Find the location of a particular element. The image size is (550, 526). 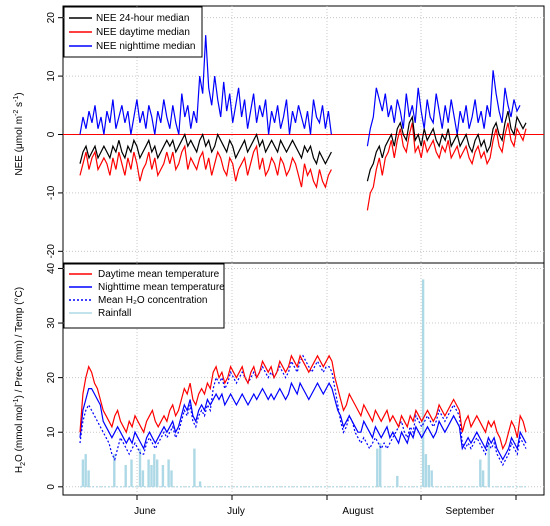

nee-y-tick-label-2: 0 is located at coordinates (51, 134).